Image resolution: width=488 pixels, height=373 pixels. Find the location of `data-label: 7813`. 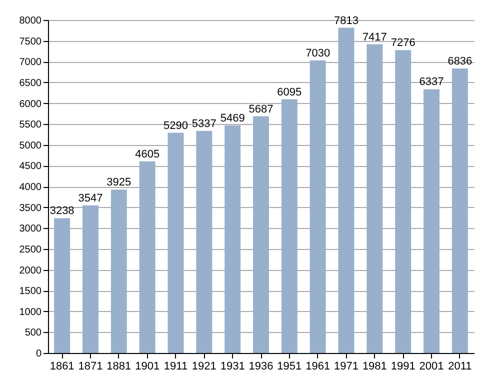

data-label: 7813 is located at coordinates (346, 20).